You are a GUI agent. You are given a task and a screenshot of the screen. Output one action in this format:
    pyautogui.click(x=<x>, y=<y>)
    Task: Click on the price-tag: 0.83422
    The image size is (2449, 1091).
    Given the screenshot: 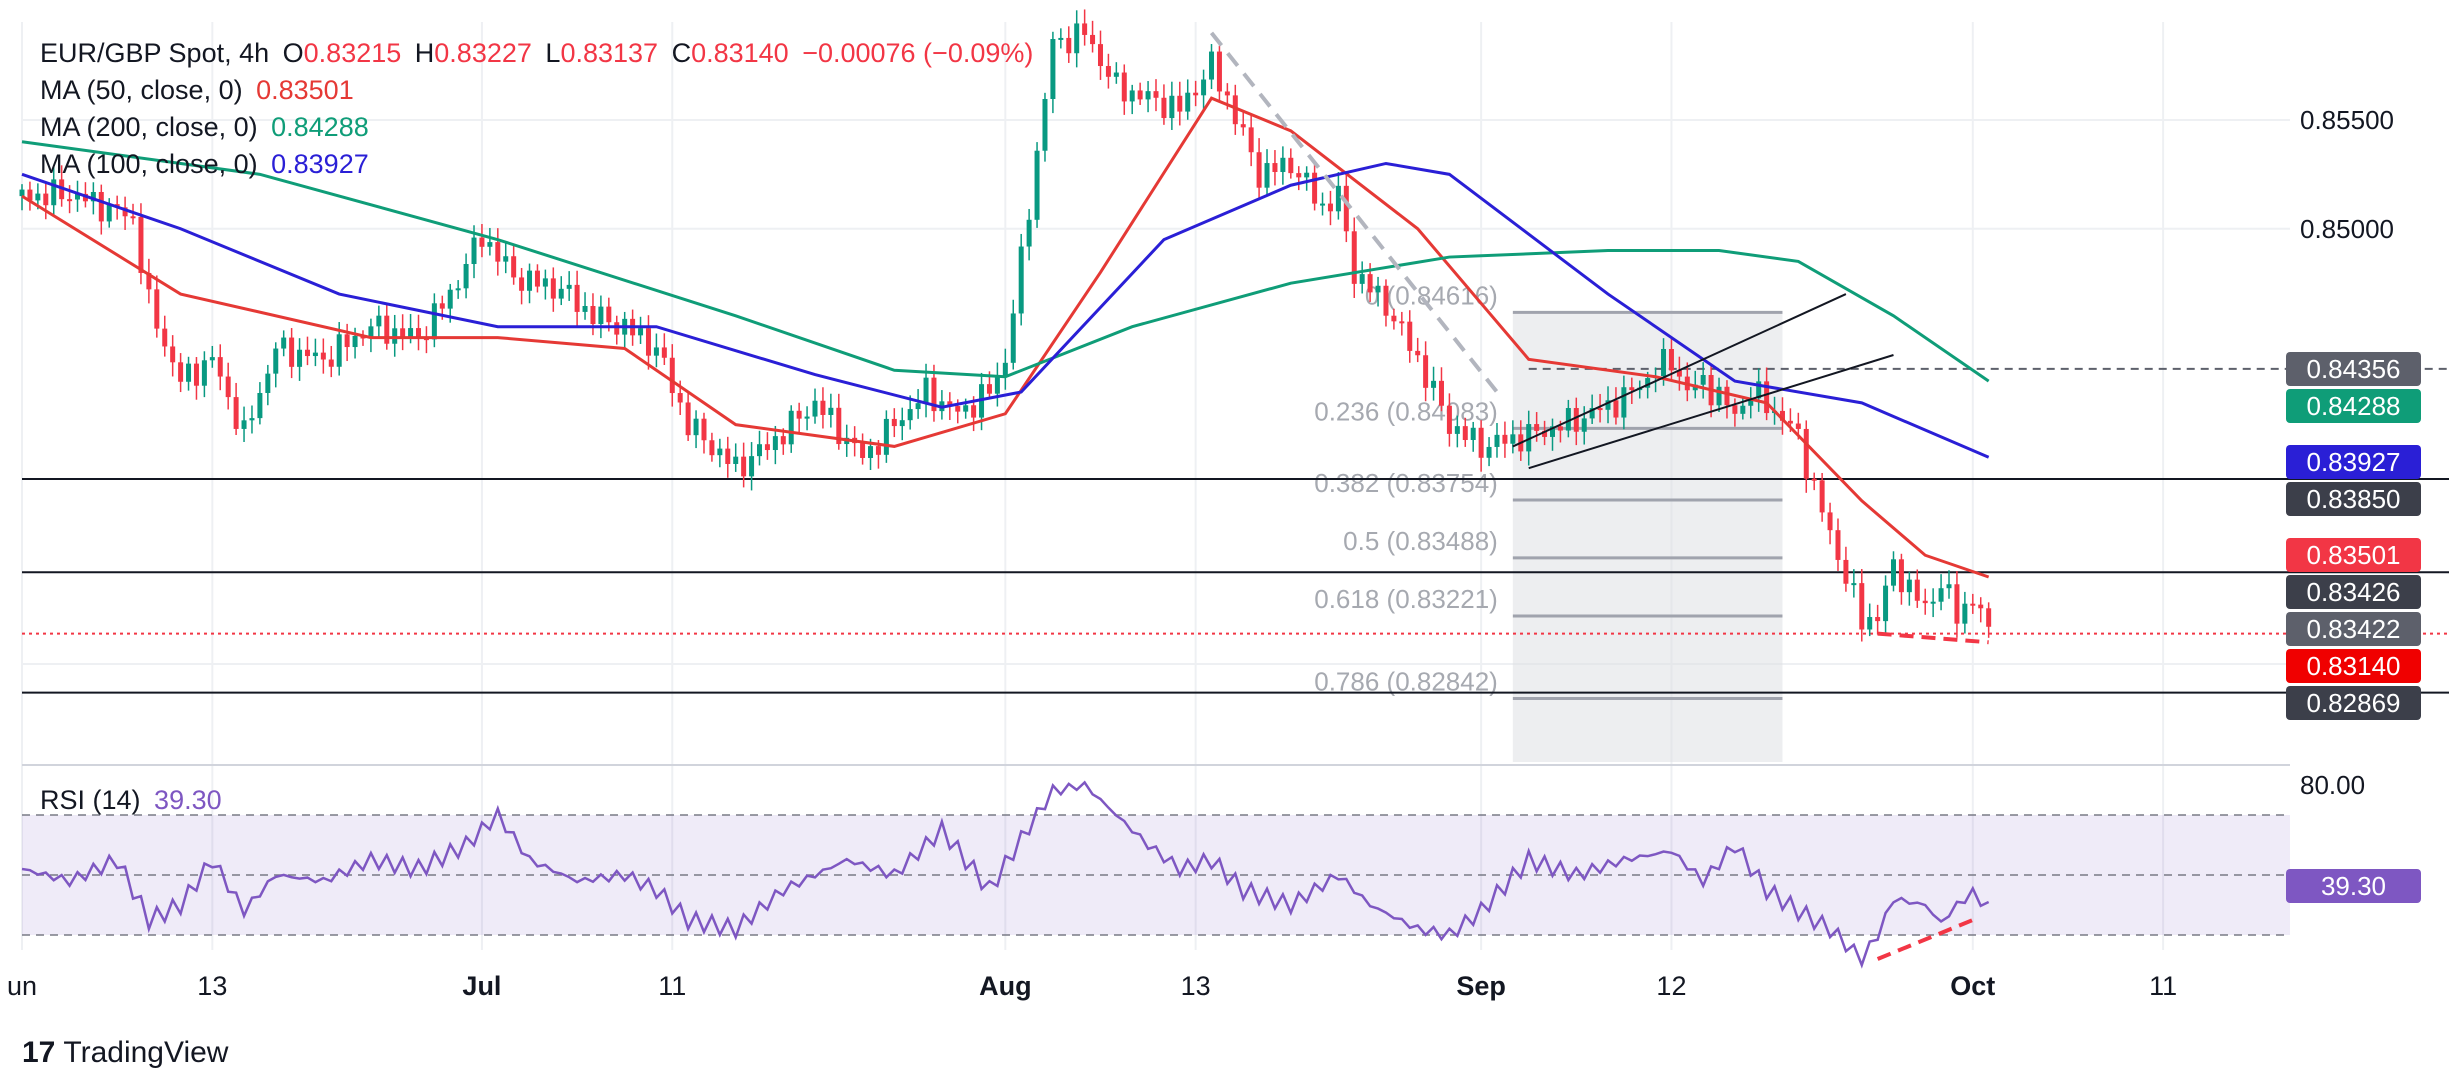 What is the action you would take?
    pyautogui.click(x=2353, y=629)
    